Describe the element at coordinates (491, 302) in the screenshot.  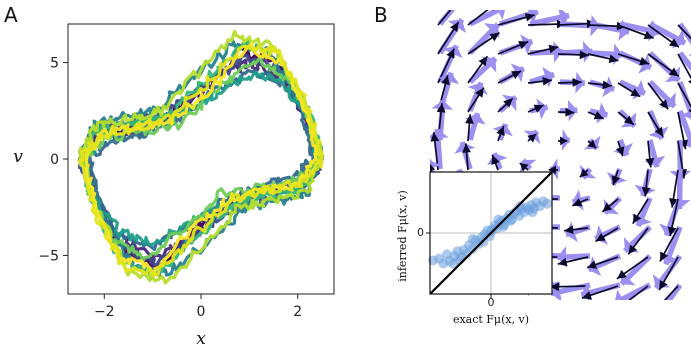
I see `inset-x-tick-0: 0` at that location.